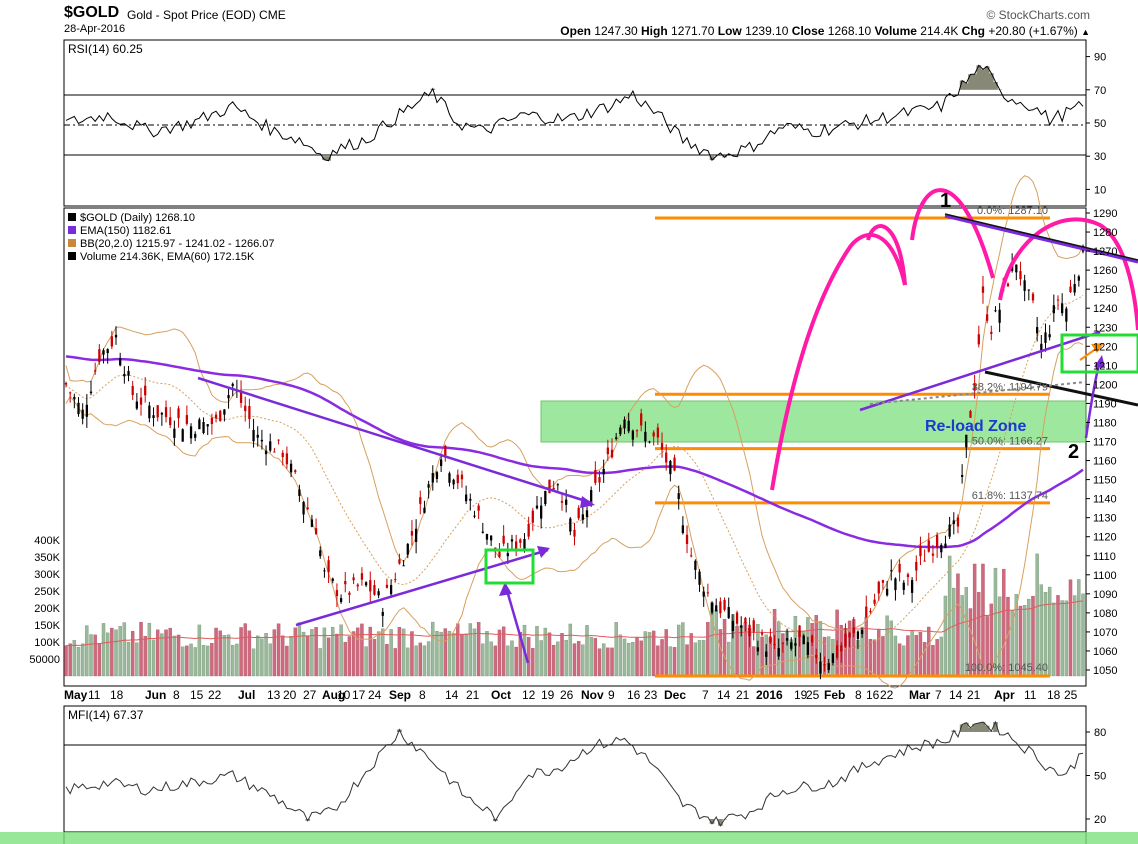 This screenshot has height=844, width=1138. Describe the element at coordinates (501, 695) in the screenshot. I see `x-axis-label: Oct` at that location.